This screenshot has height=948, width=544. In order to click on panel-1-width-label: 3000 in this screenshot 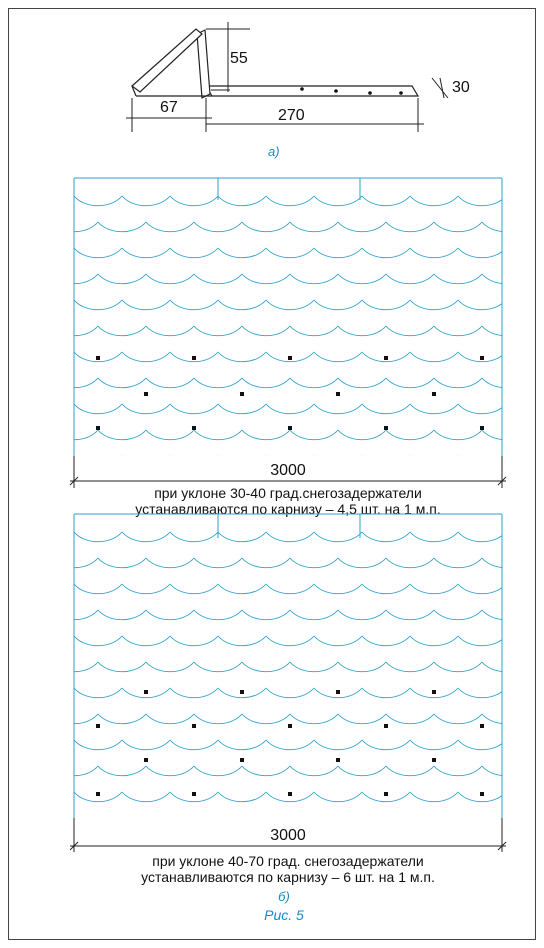, I will do `click(288, 470)`.